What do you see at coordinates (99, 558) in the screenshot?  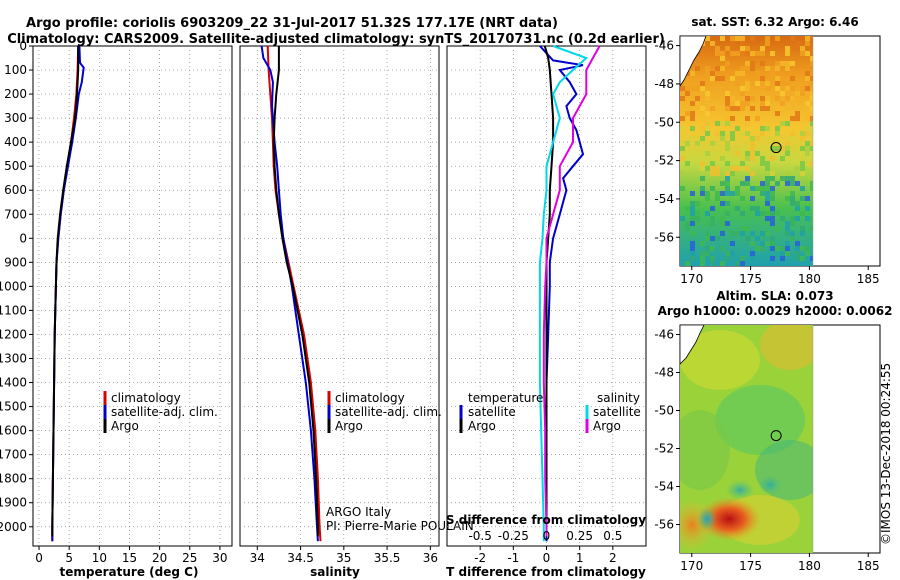 I see `x-tick-label: 10` at bounding box center [99, 558].